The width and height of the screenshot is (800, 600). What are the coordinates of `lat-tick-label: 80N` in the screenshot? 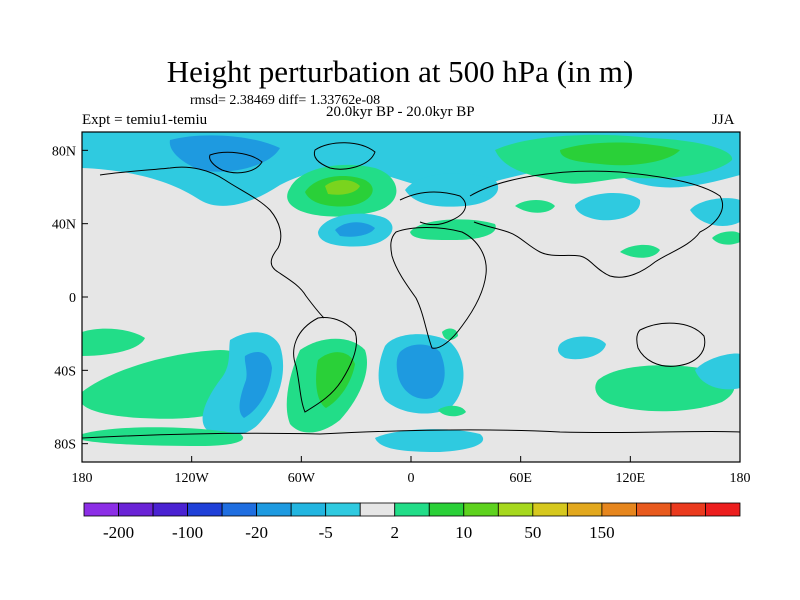 It's located at (64, 151).